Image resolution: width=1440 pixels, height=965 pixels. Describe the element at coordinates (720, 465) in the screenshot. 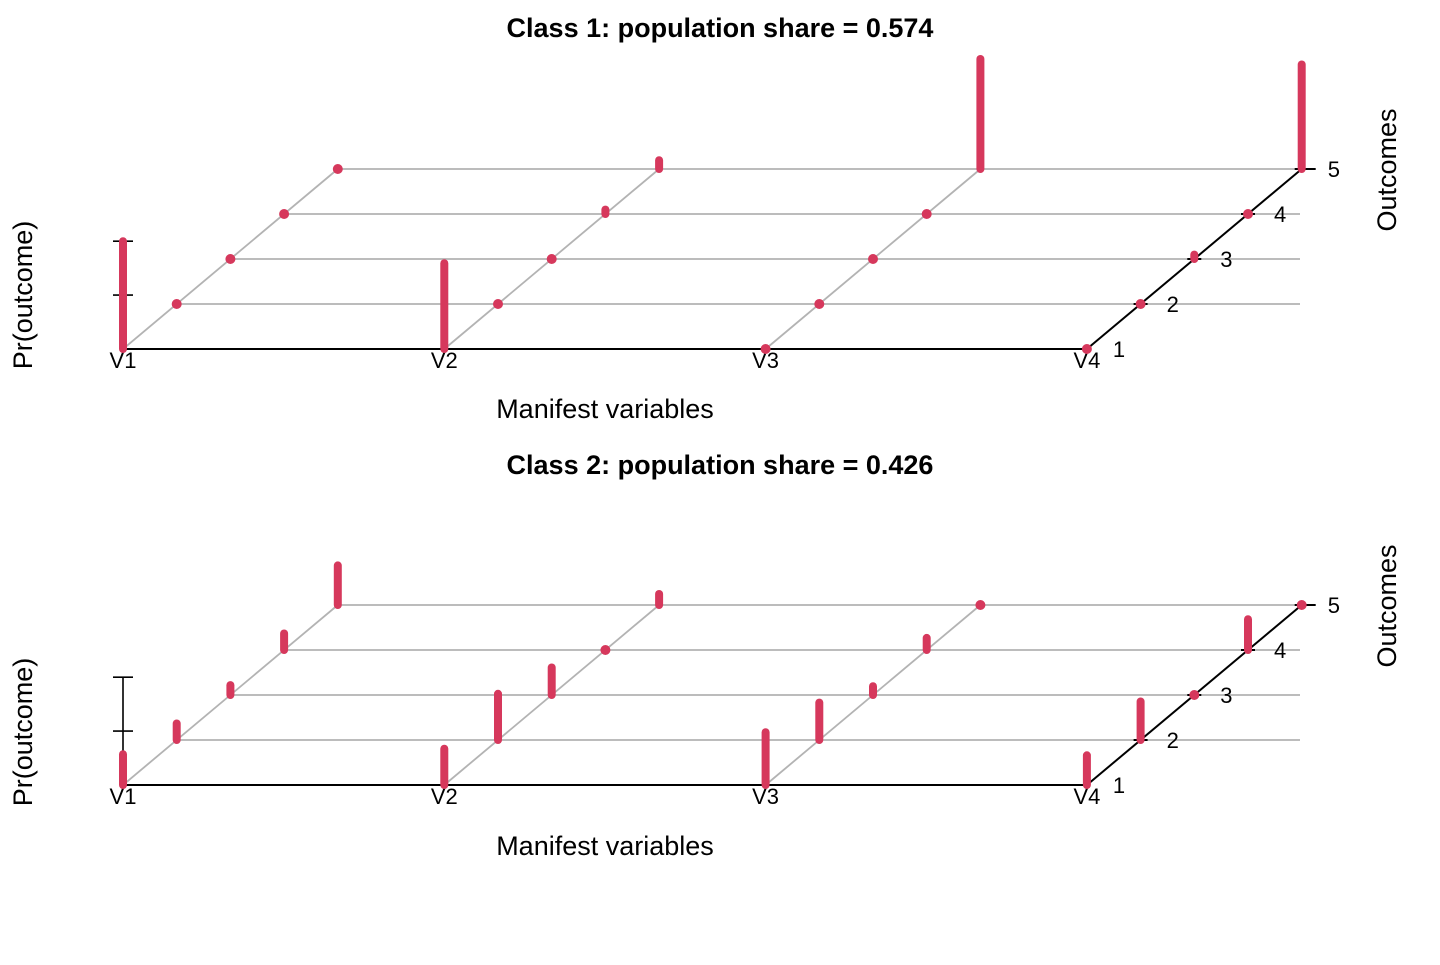

I see `chart-title: Class 2: population share = 0.426` at that location.